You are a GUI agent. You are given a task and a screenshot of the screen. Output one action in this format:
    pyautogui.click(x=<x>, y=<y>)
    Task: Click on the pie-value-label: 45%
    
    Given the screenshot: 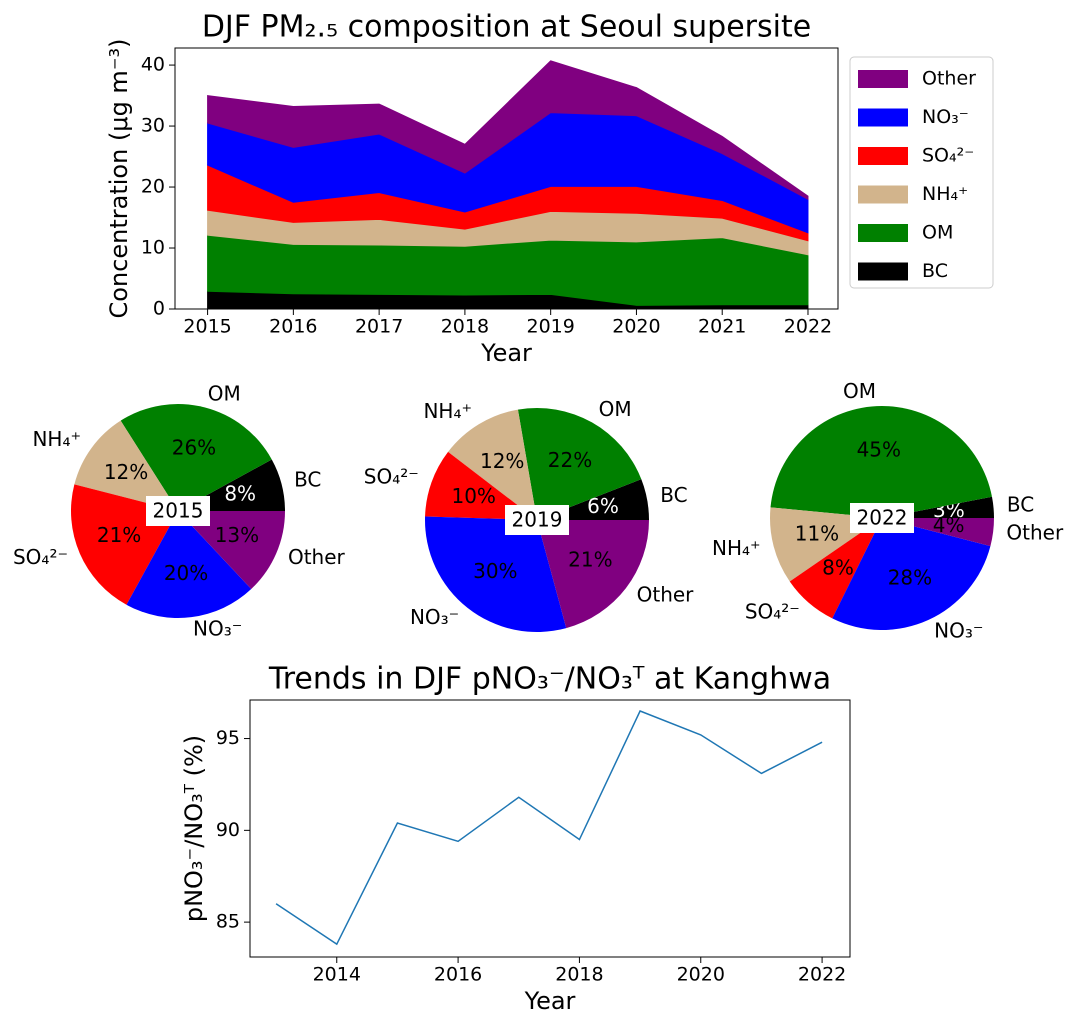 What is the action you would take?
    pyautogui.click(x=879, y=449)
    